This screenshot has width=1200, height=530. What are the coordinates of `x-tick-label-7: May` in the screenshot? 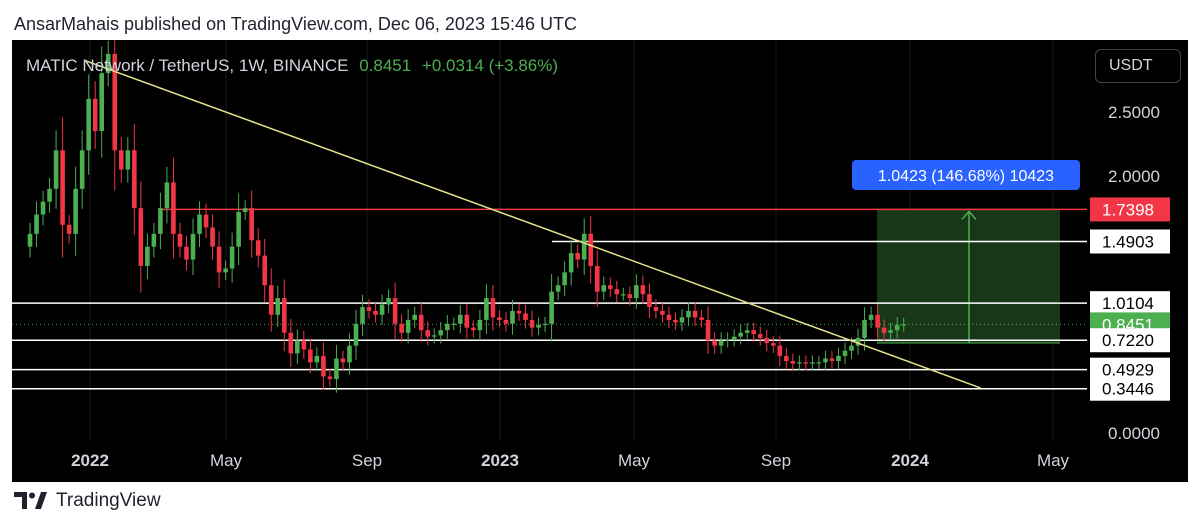 It's located at (1053, 460).